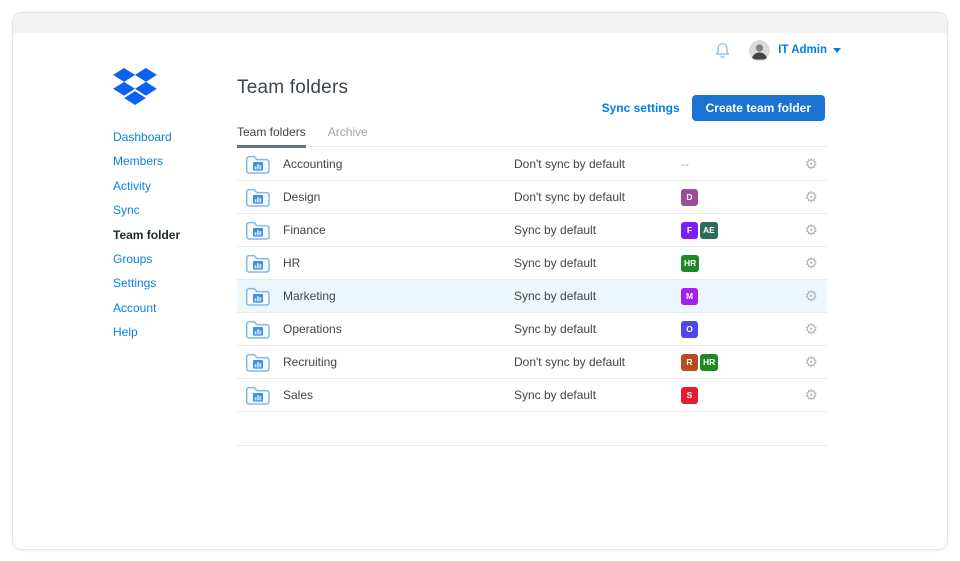  I want to click on group-badge-o: O, so click(689, 329).